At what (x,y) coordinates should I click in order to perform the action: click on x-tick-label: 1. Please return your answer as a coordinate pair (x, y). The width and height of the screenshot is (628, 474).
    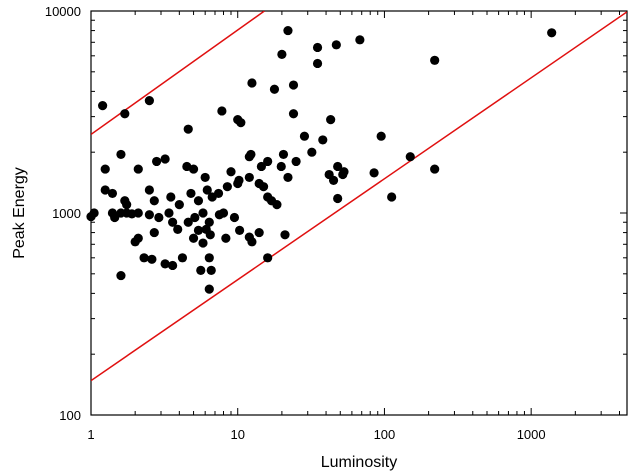
    Looking at the image, I should click on (90, 434).